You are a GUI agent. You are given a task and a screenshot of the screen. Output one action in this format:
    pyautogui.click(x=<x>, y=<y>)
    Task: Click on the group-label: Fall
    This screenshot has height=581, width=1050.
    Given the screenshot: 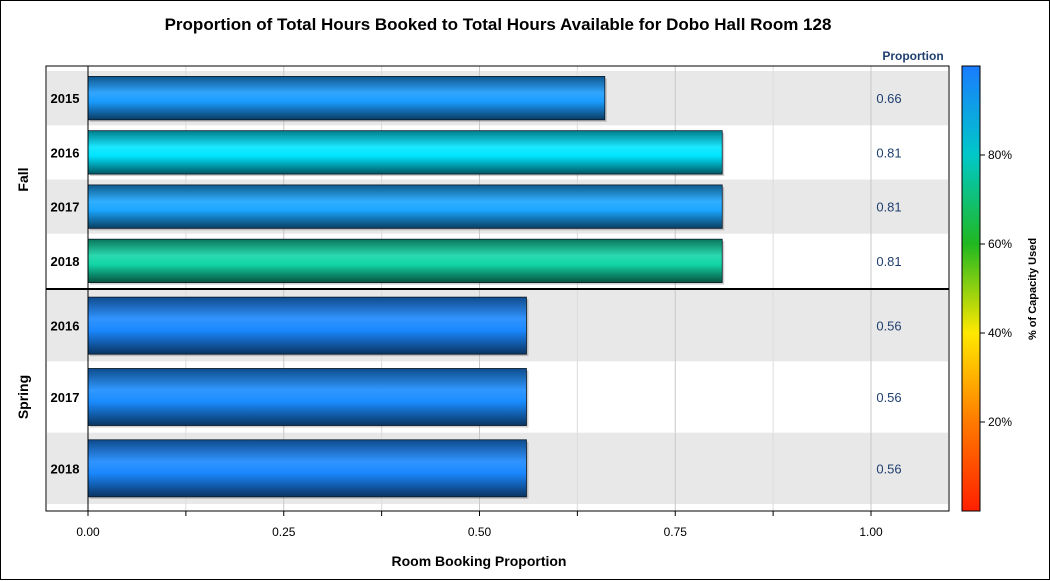 What is the action you would take?
    pyautogui.click(x=23, y=179)
    